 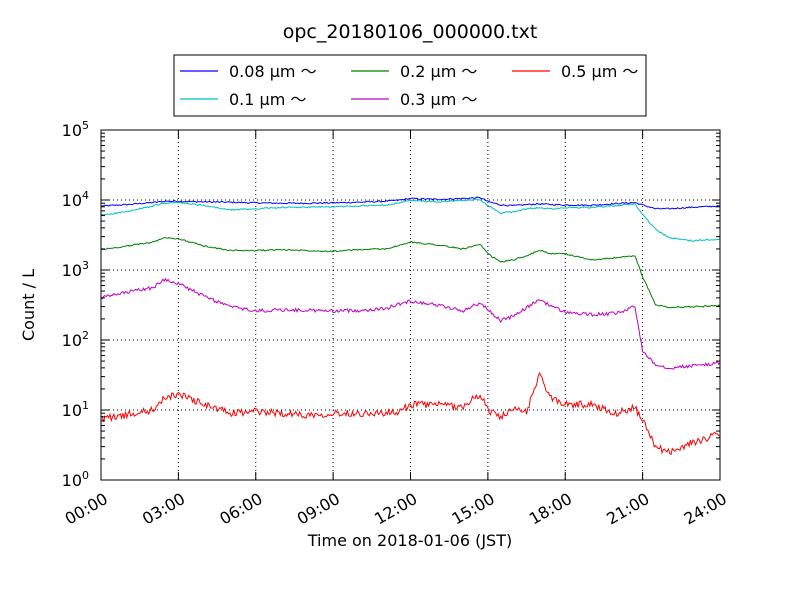 What do you see at coordinates (410, 32) in the screenshot?
I see `chart-title: opc_20180106_000000.txt` at bounding box center [410, 32].